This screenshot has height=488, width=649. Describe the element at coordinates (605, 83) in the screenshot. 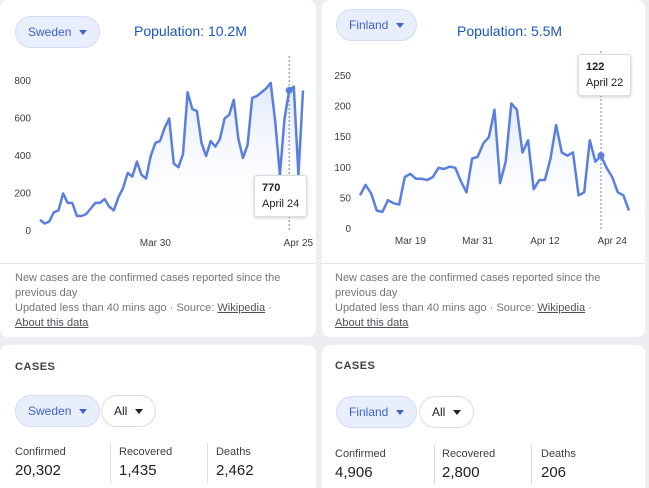

I see `tooltip-date: April 22` at that location.